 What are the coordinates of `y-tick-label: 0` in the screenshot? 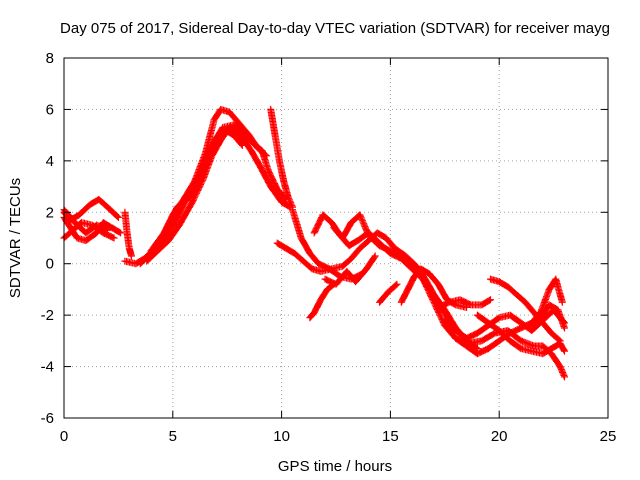 It's located at (50, 264).